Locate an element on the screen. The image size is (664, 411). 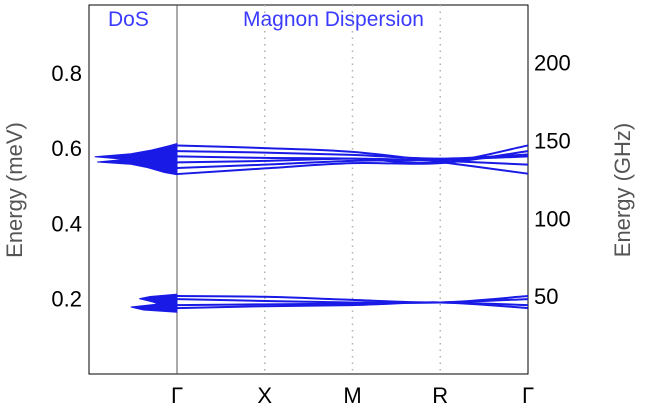
y-tick-left-label: 0.8 is located at coordinates (66, 73).